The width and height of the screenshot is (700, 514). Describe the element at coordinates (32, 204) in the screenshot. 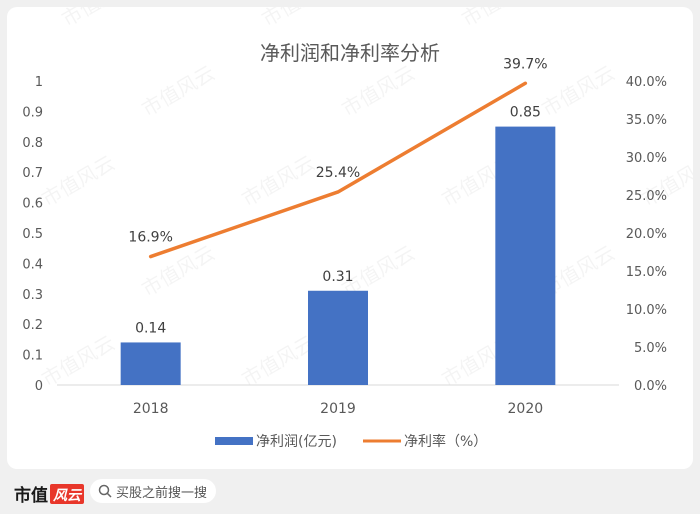

I see `left-tick-label: 0.6` at that location.